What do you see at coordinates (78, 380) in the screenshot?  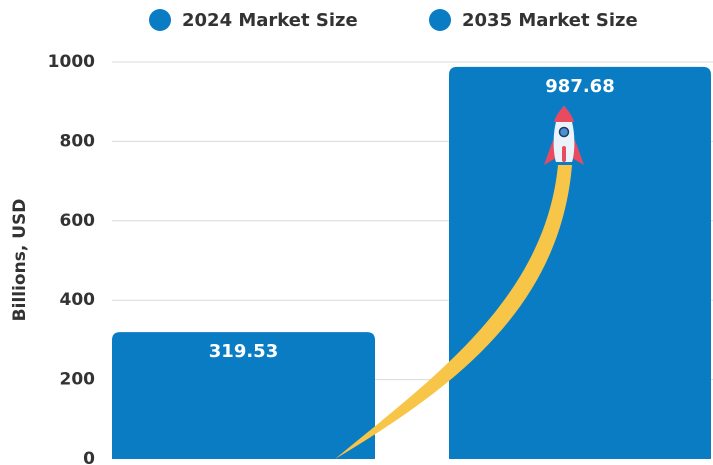 I see `y-tick-label: 200` at bounding box center [78, 380].